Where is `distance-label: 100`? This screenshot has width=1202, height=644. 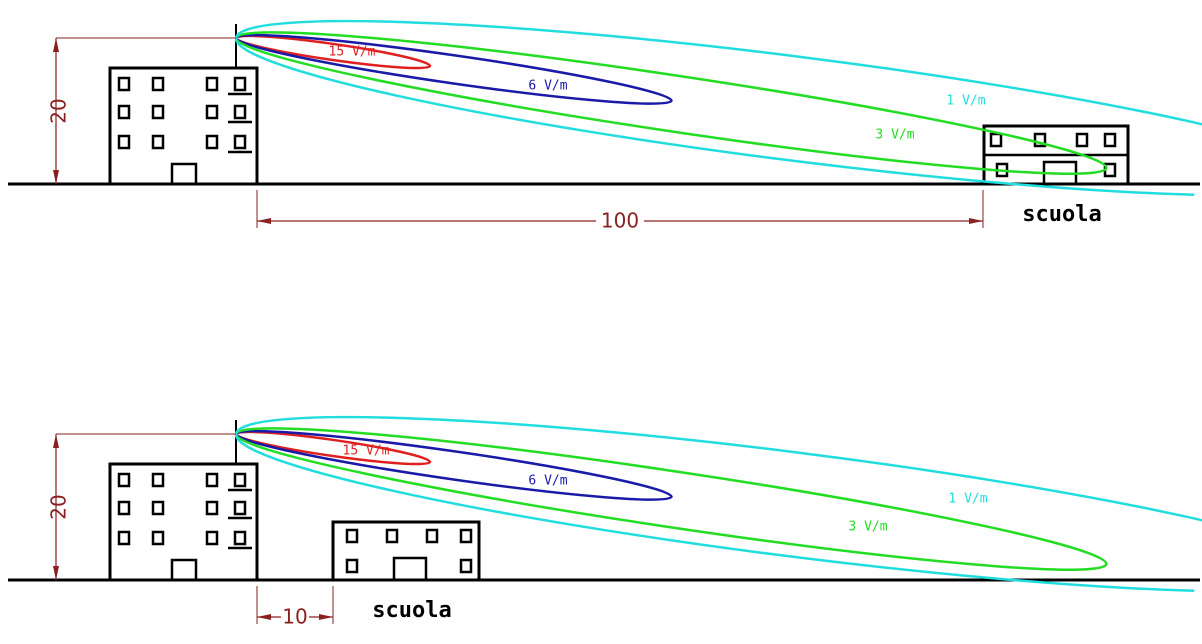 distance-label: 100 is located at coordinates (620, 221).